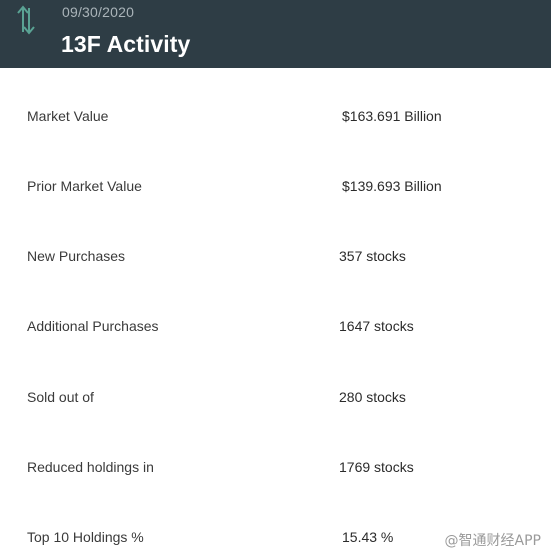 This screenshot has width=551, height=560. What do you see at coordinates (84, 186) in the screenshot?
I see `stat-label: Prior Market Value` at bounding box center [84, 186].